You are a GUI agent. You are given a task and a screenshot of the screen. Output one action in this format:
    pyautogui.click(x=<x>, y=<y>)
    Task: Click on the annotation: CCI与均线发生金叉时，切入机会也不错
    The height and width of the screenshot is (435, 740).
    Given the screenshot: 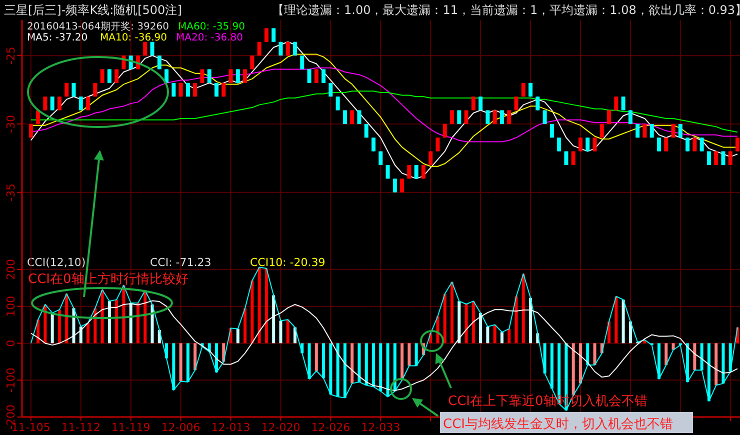 What is the action you would take?
    pyautogui.click(x=558, y=424)
    